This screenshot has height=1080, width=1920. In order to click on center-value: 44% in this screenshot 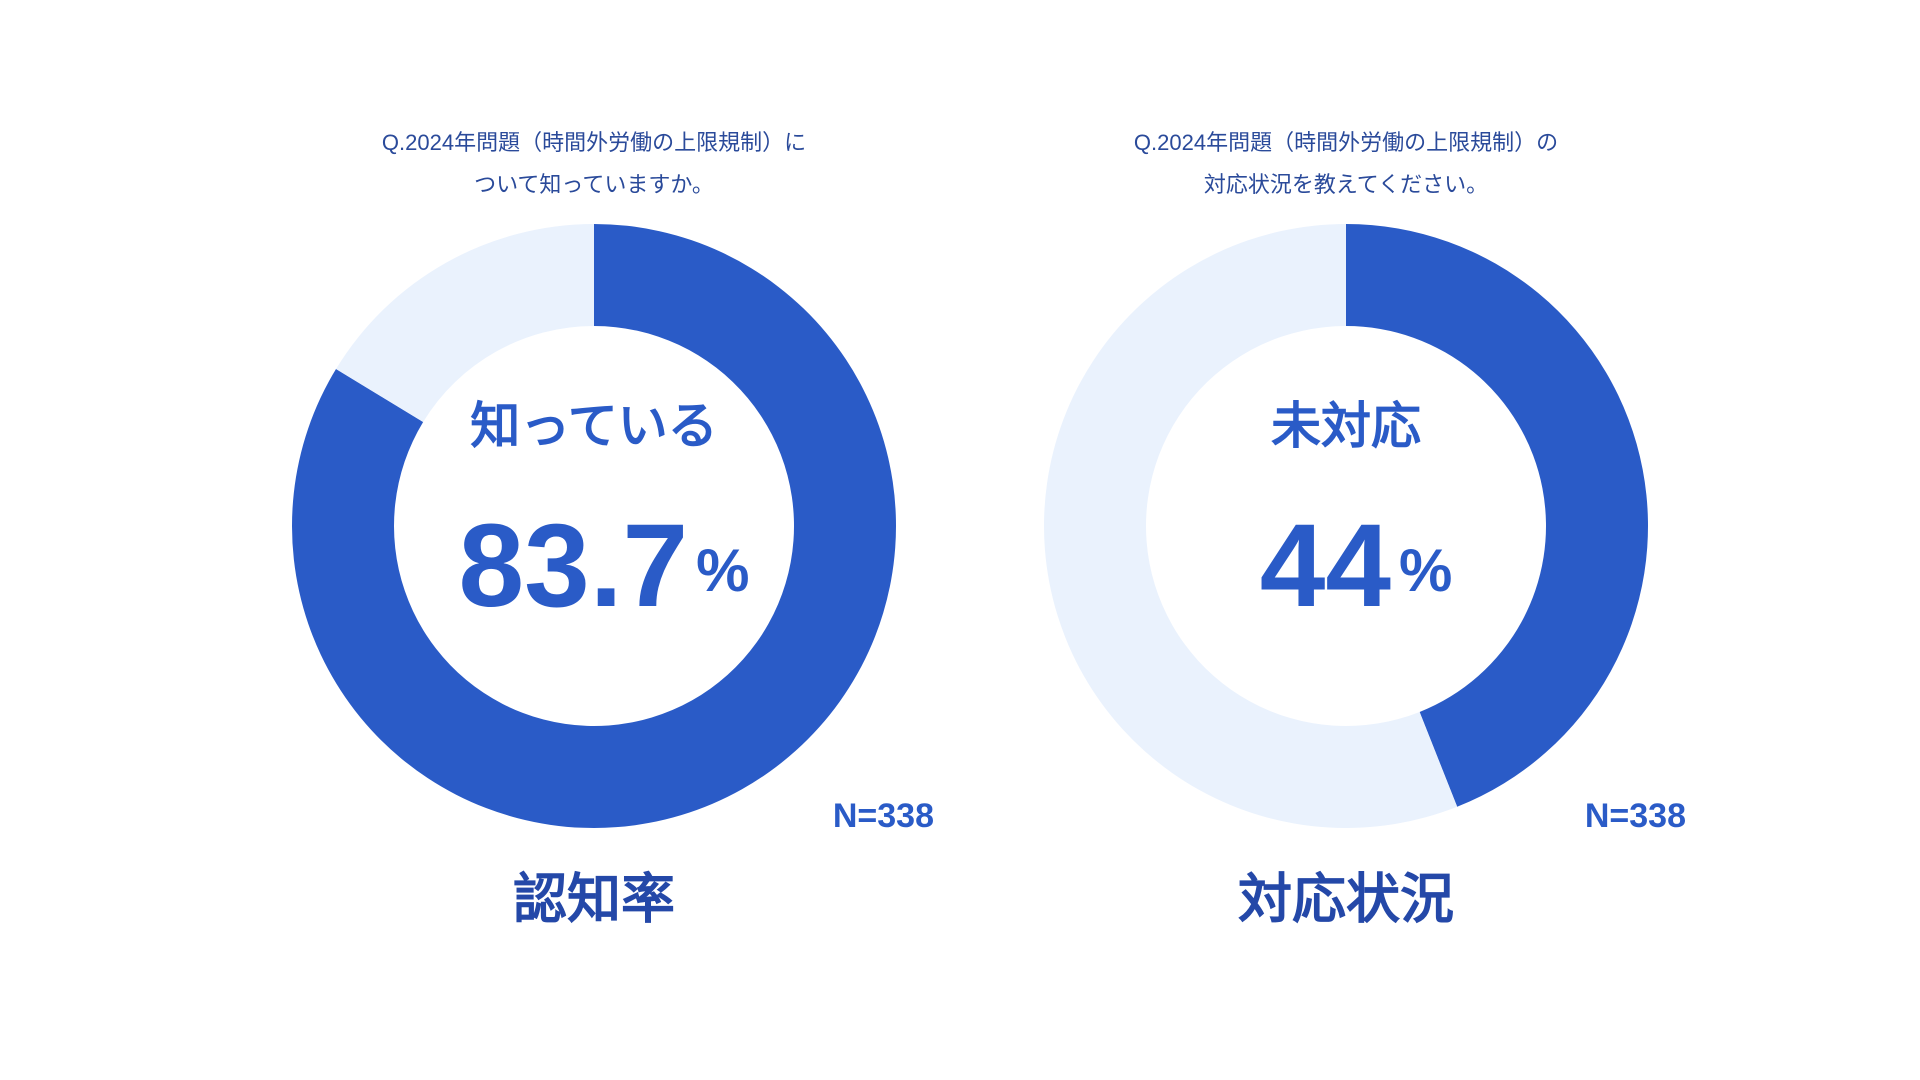, I will do `click(1356, 566)`.